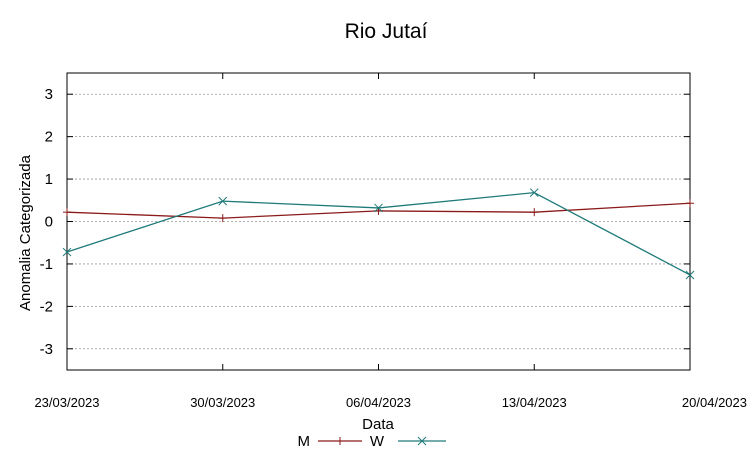 This screenshot has height=459, width=753. I want to click on x-tick-label: 13/04/2023, so click(534, 402).